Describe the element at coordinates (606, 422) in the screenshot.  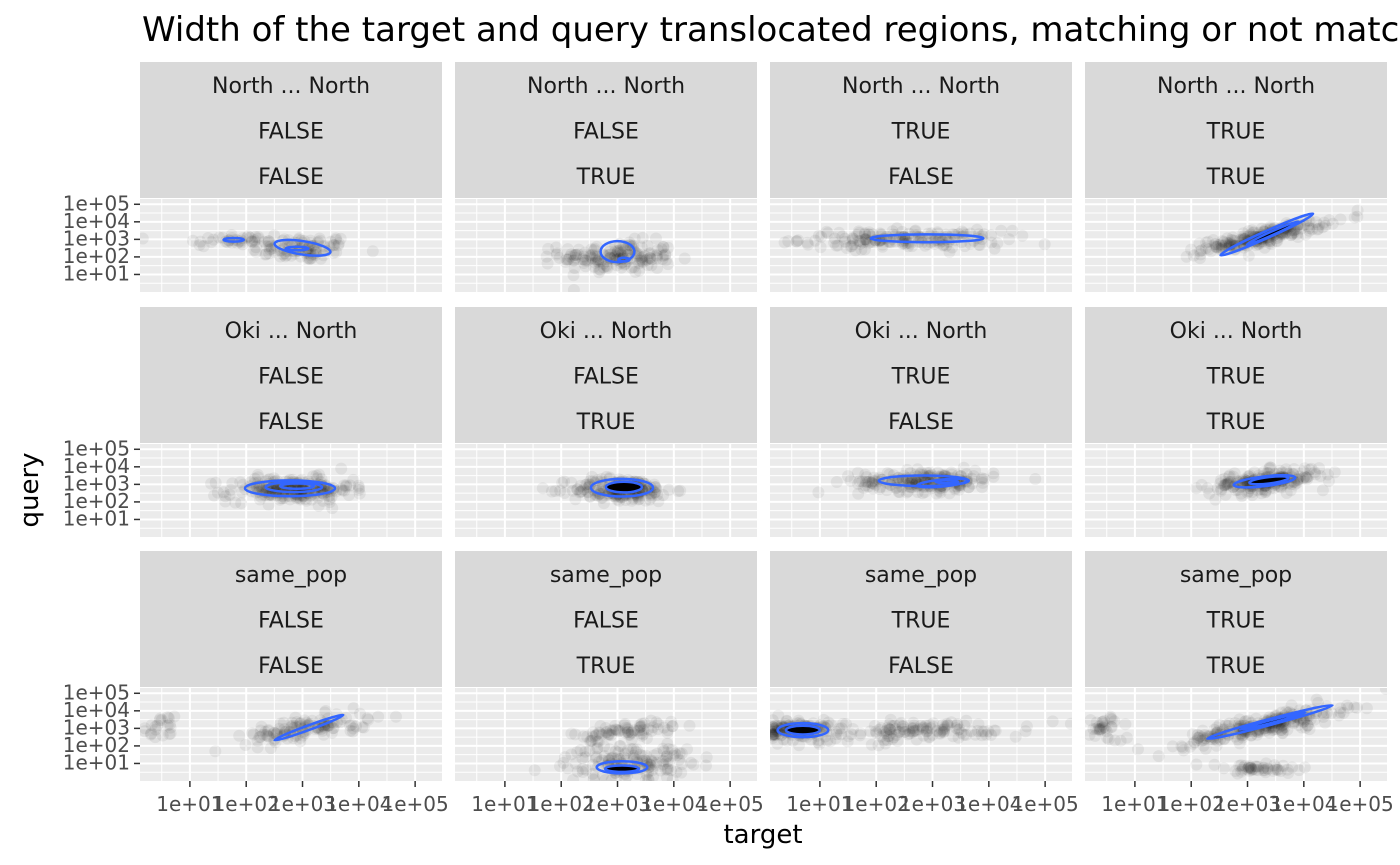
I see `facet-strip-label: TRUE` at that location.